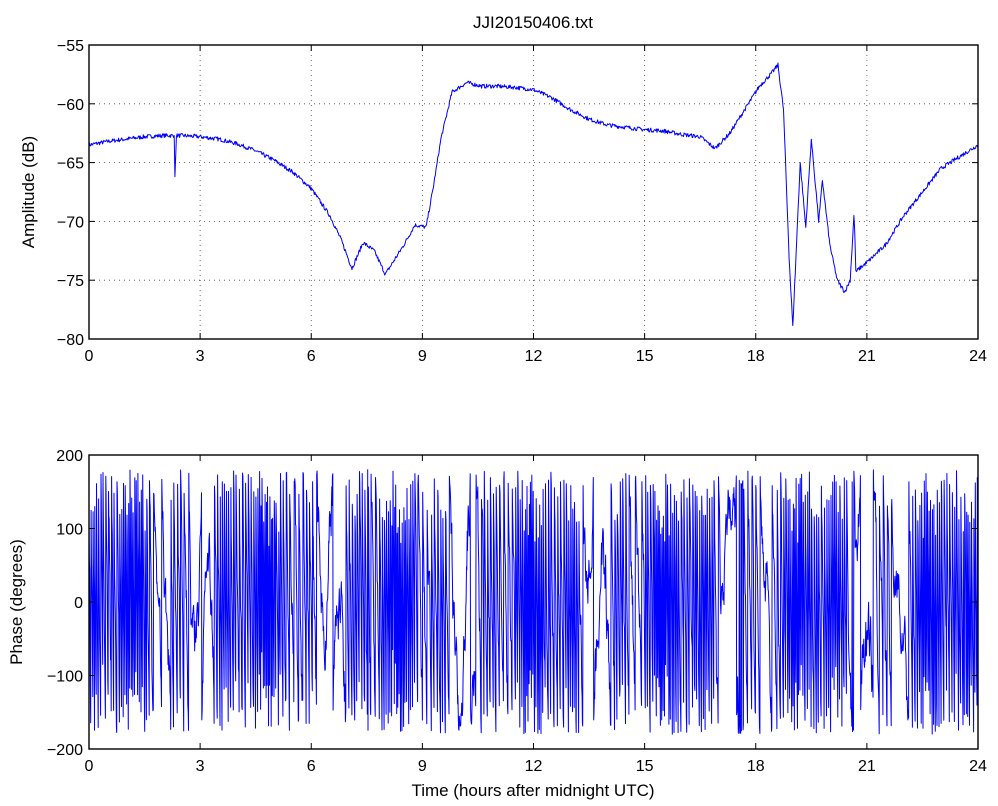 This screenshot has height=806, width=998. Describe the element at coordinates (65, 677) in the screenshot. I see `phase-y-tick-label: −100` at that location.